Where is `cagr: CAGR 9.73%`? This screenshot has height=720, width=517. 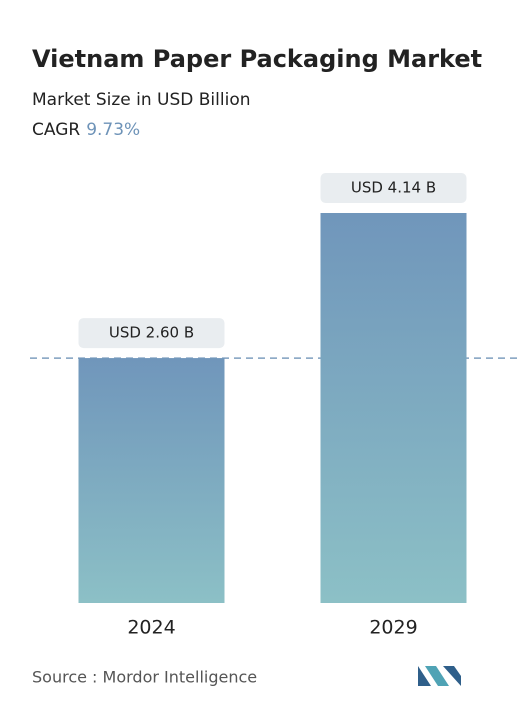
cagr: CAGR 9.73% is located at coordinates (86, 130).